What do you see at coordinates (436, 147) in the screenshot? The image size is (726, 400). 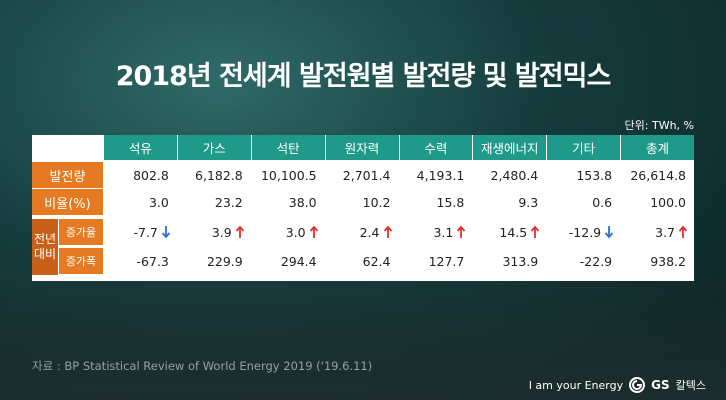 I see `column-header: 수력` at bounding box center [436, 147].